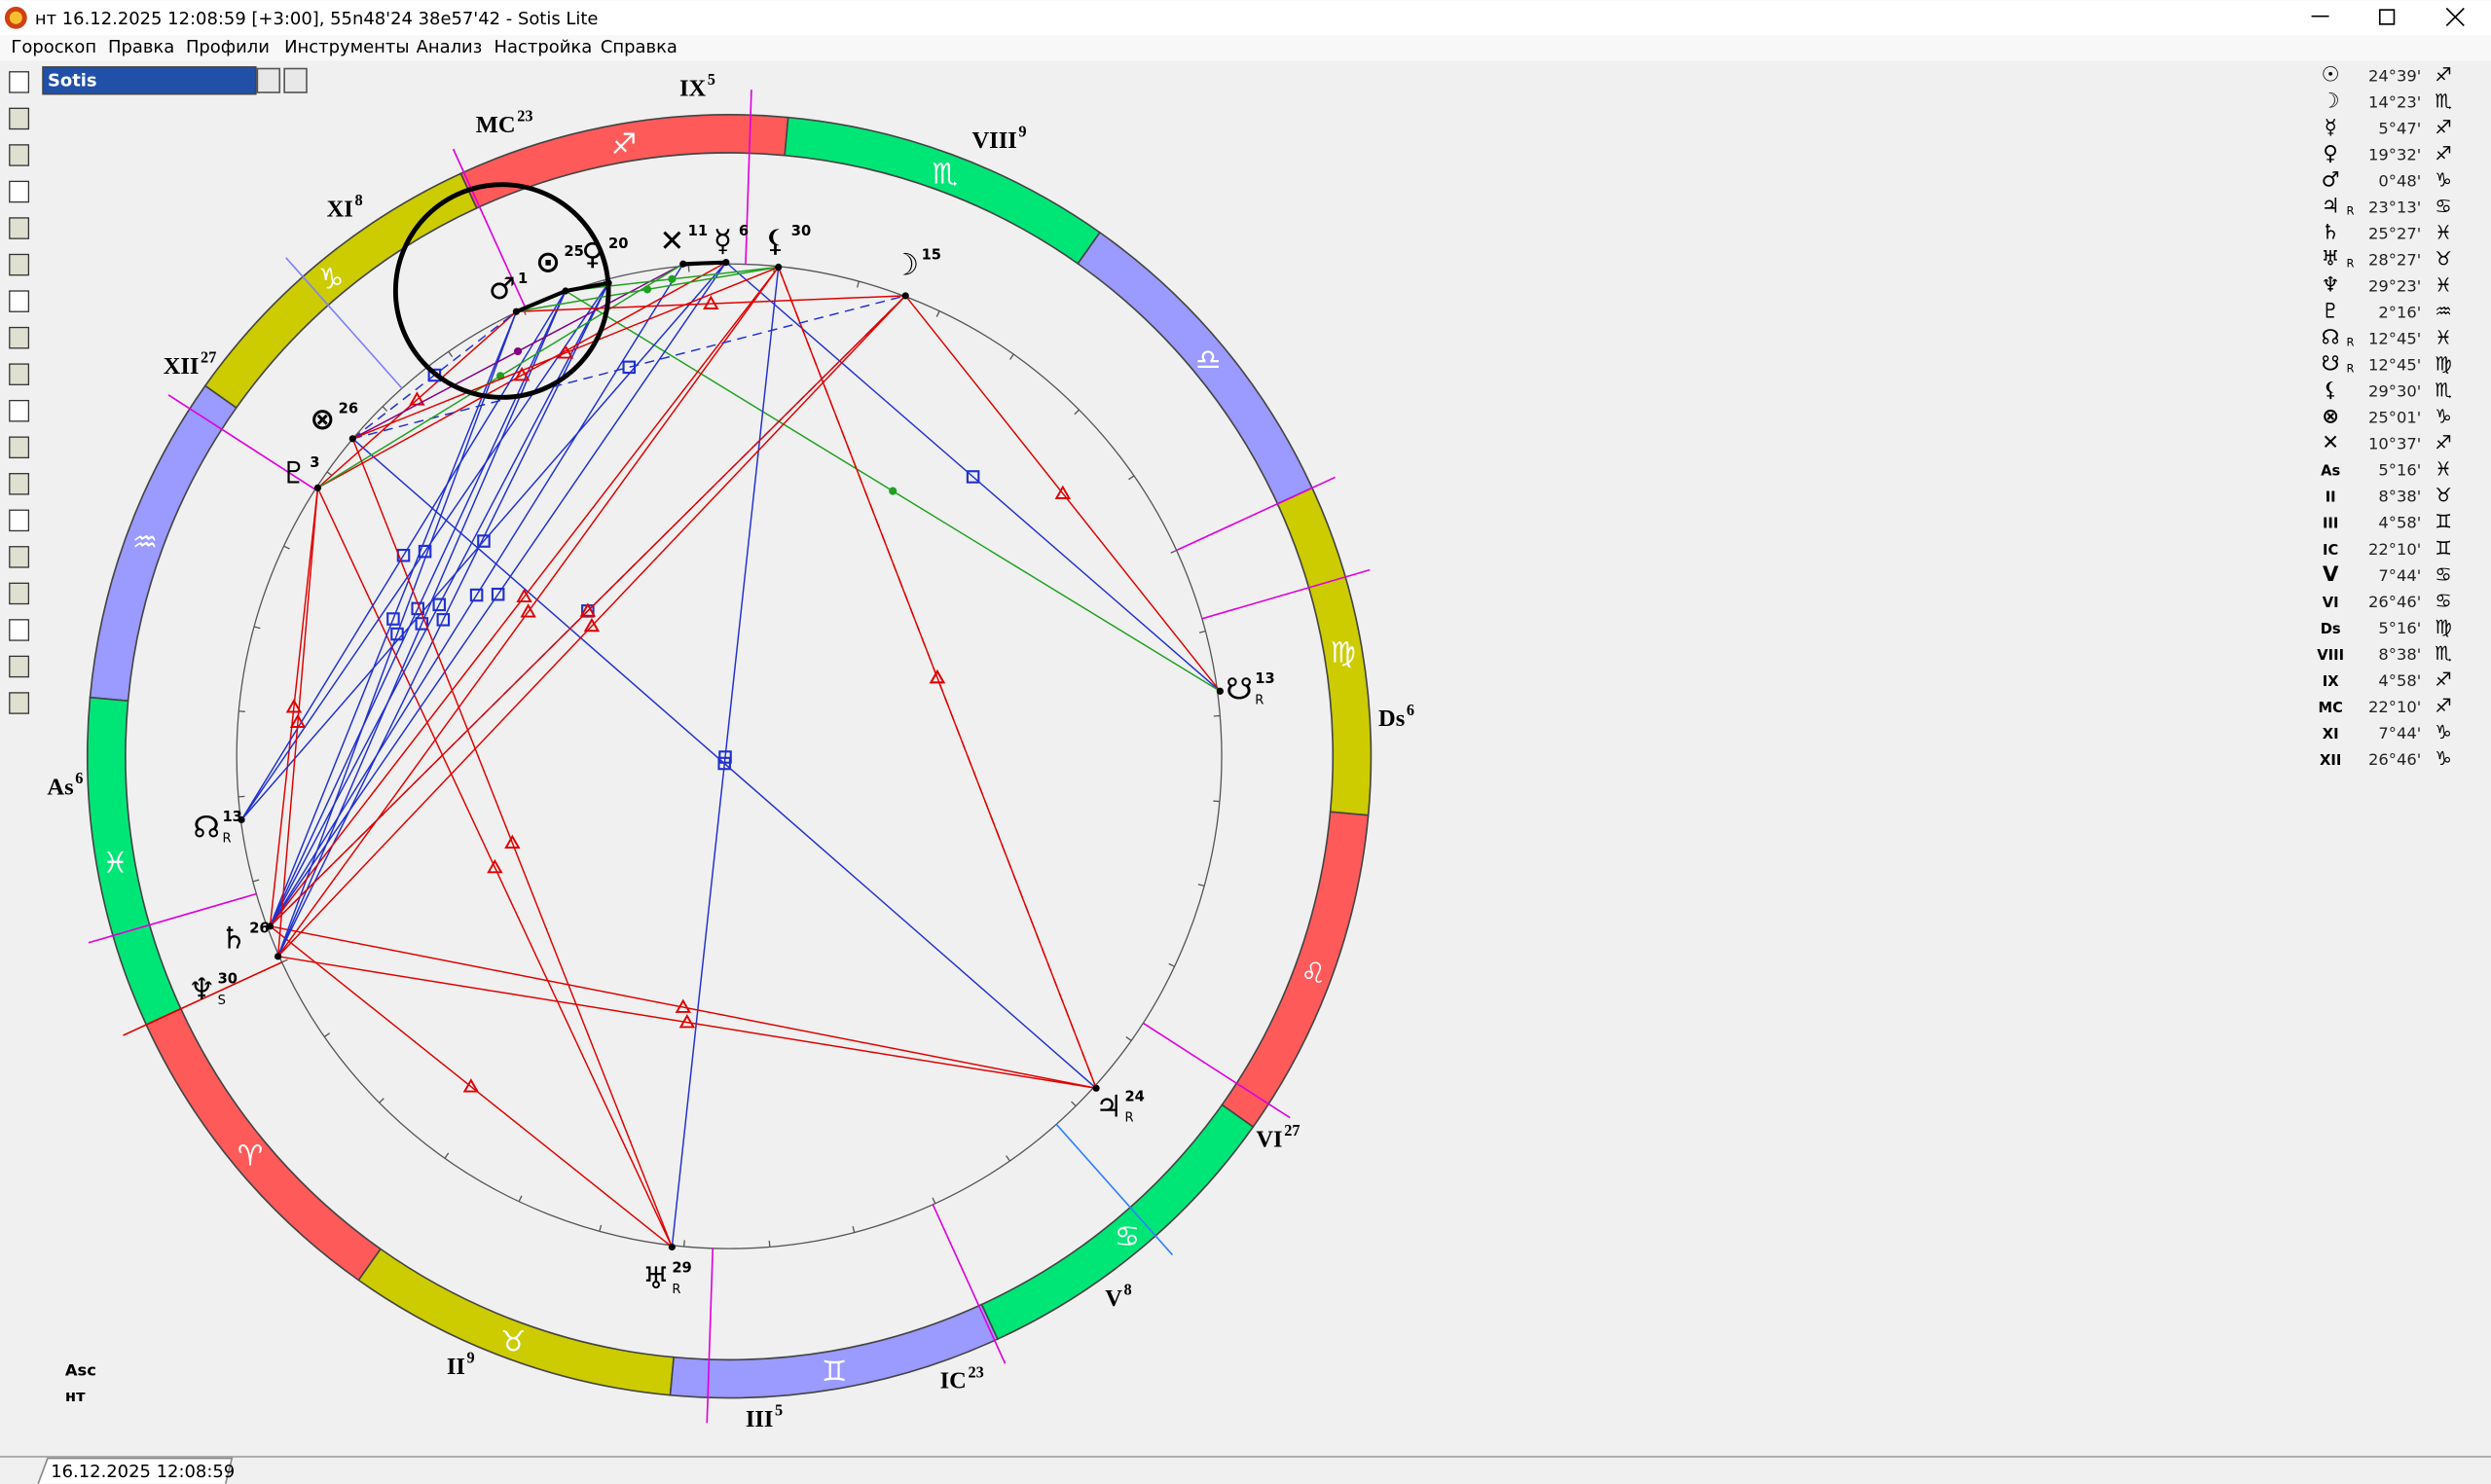 The image size is (2491, 1484). I want to click on position-symbol: ☽, so click(2331, 102).